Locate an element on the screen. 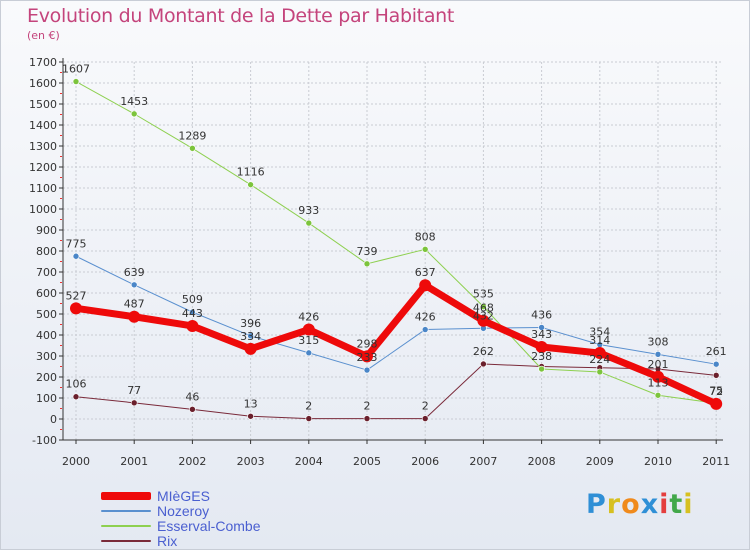  data-label-nozeroy: 315 is located at coordinates (308, 340).